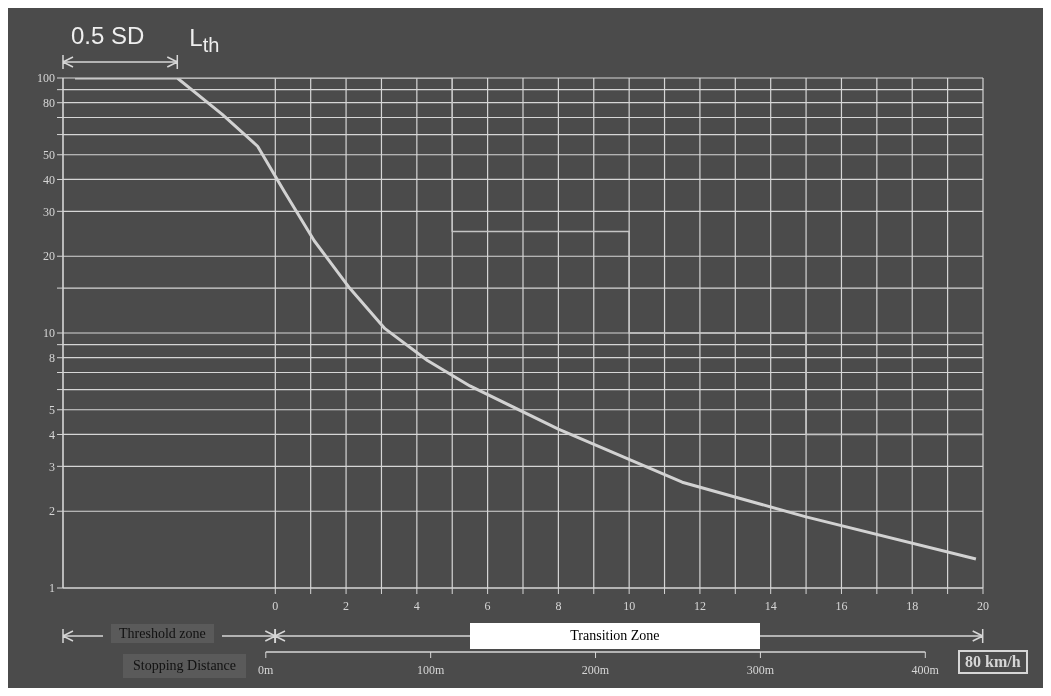 This screenshot has width=1051, height=696. Describe the element at coordinates (841, 606) in the screenshot. I see `x-tick-label: 16` at that location.